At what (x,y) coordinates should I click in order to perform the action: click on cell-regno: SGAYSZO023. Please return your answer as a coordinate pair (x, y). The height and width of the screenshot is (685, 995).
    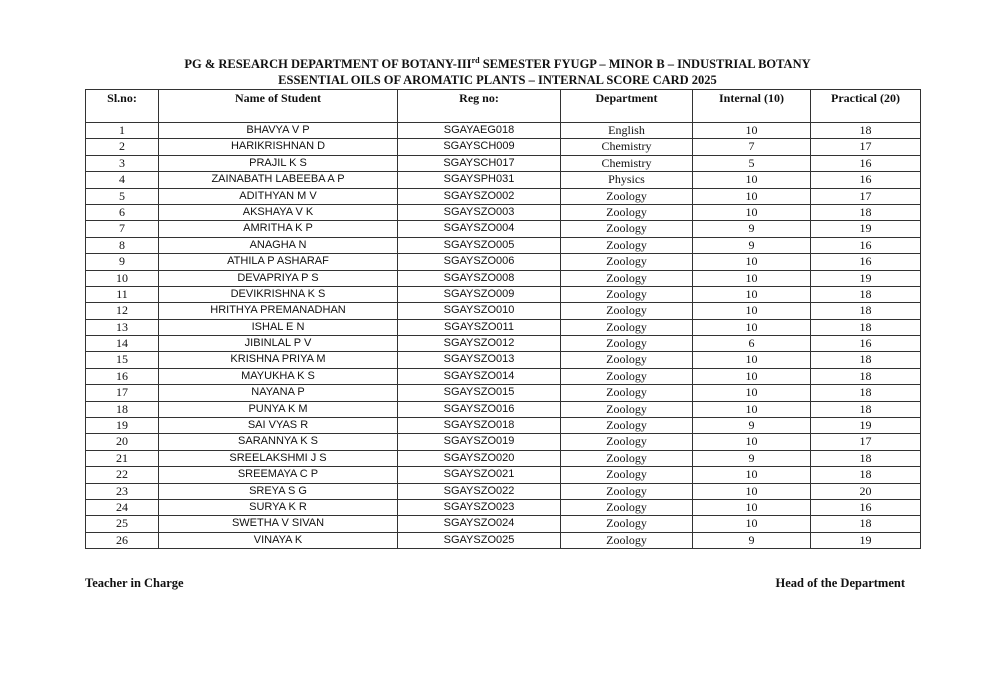
    Looking at the image, I should click on (479, 507).